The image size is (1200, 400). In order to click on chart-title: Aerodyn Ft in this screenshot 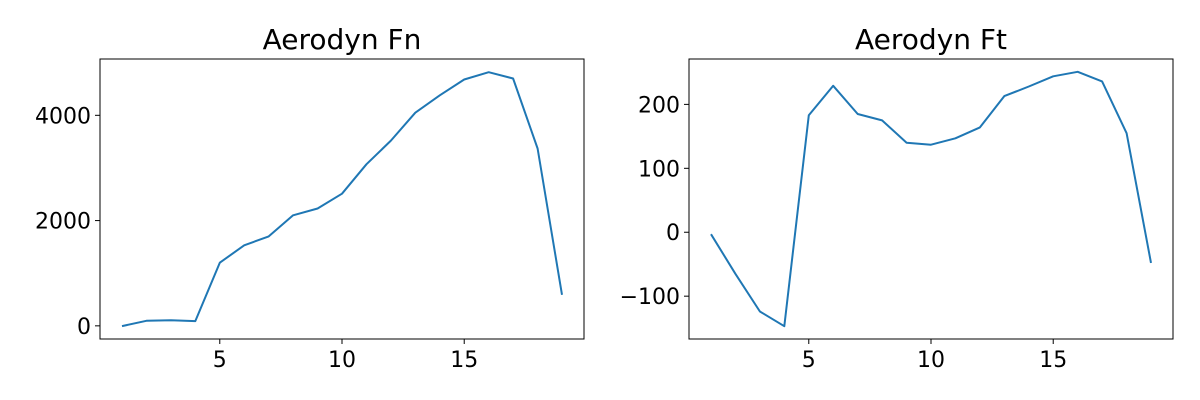, I will do `click(931, 39)`.